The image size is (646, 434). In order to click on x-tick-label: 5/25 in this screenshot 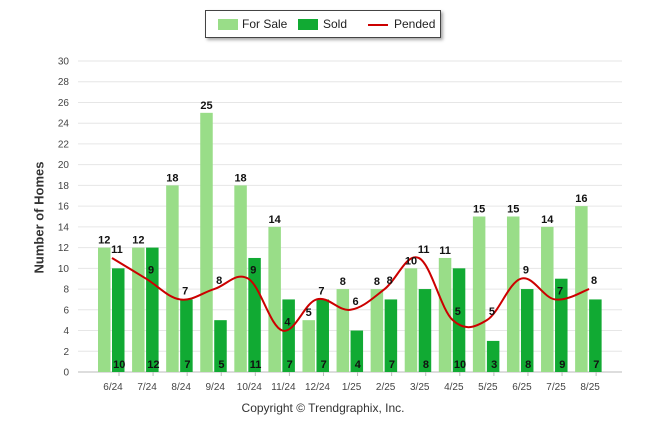, I will do `click(488, 387)`.